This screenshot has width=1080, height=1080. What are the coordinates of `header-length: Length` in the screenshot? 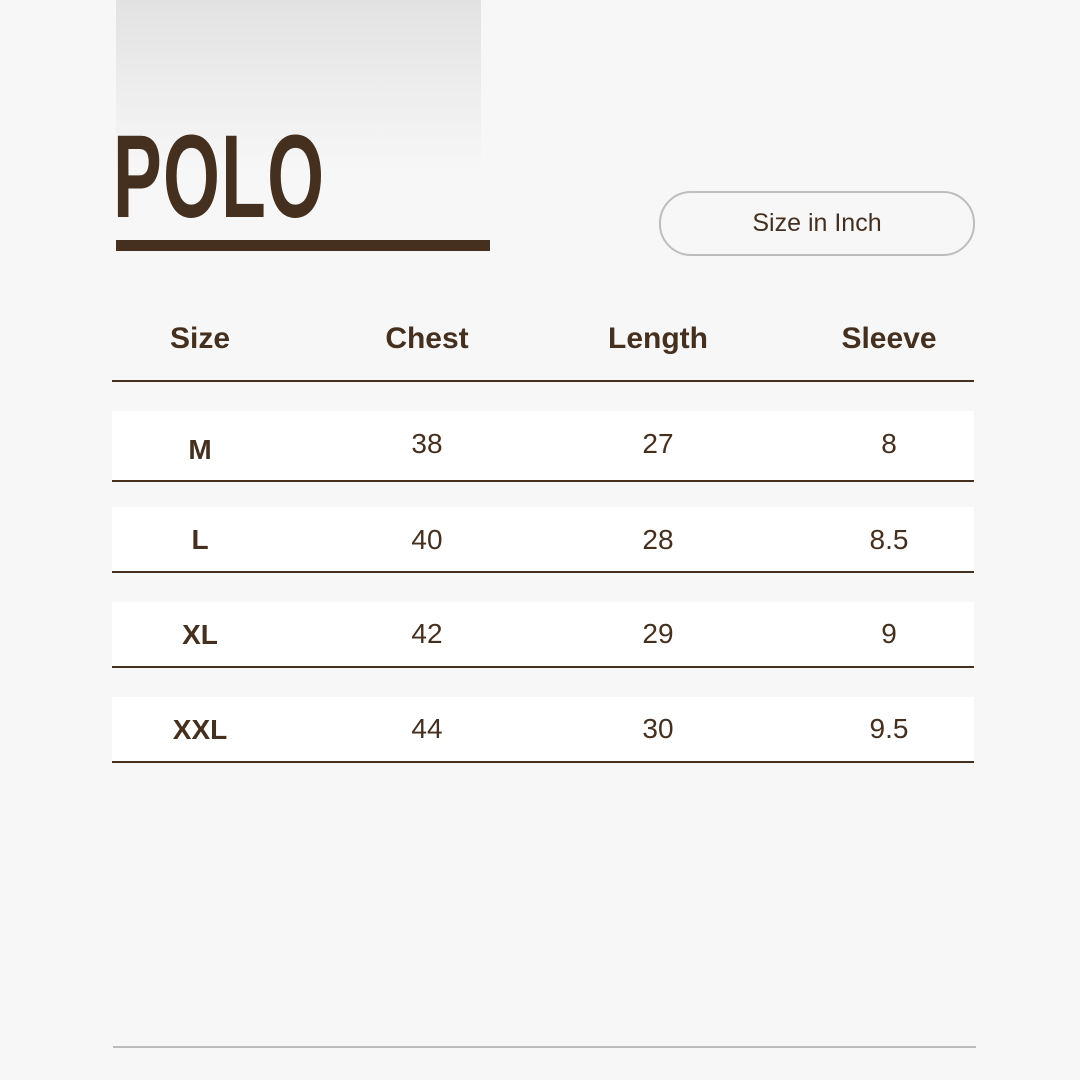 It's located at (658, 338).